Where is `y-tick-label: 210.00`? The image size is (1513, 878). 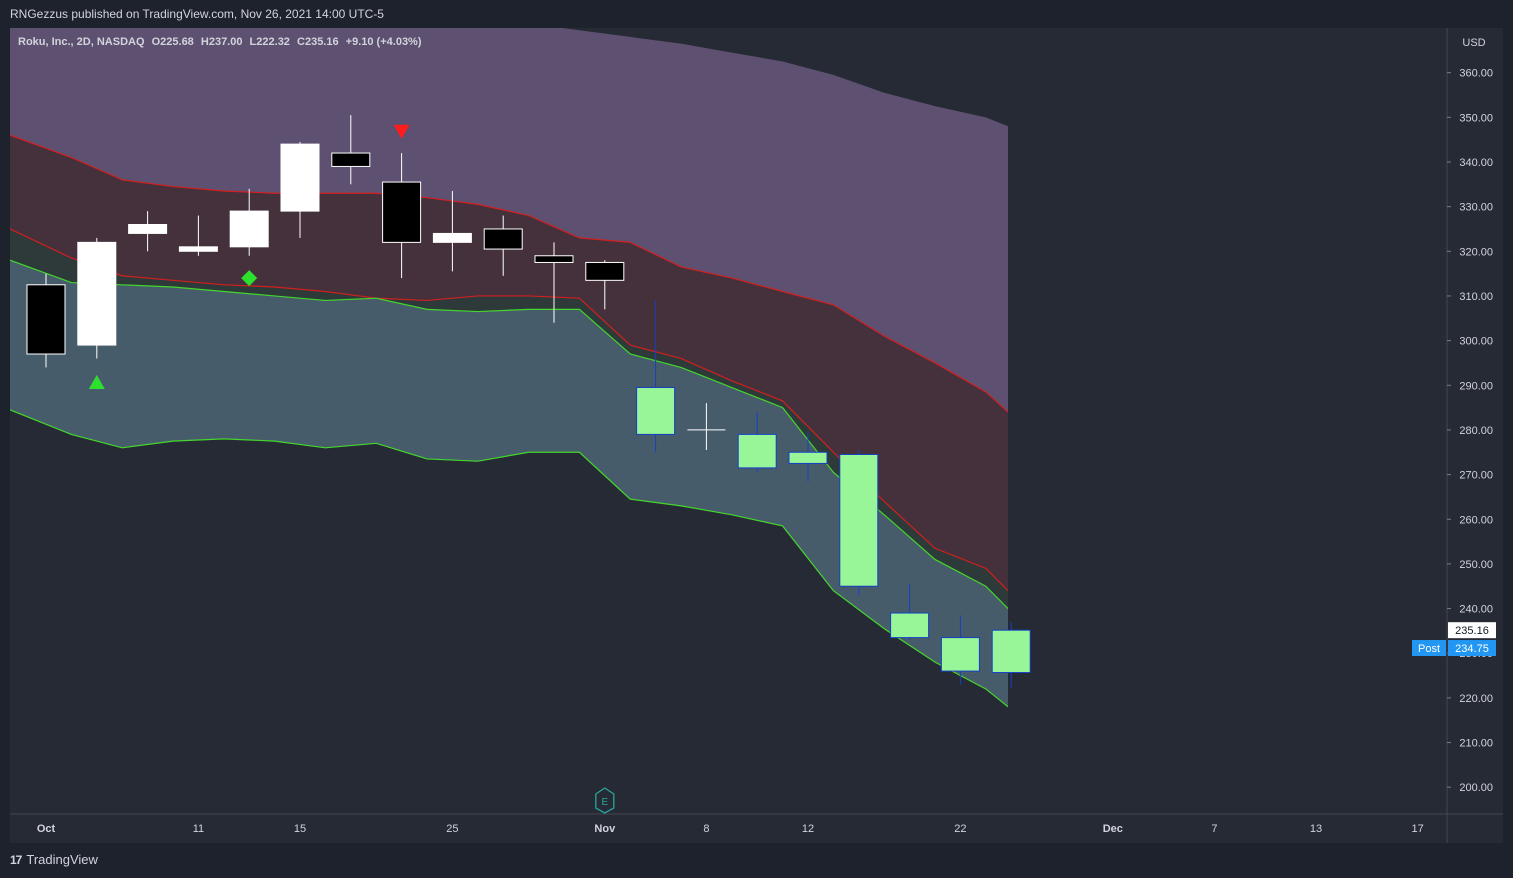 y-tick-label: 210.00 is located at coordinates (1476, 744).